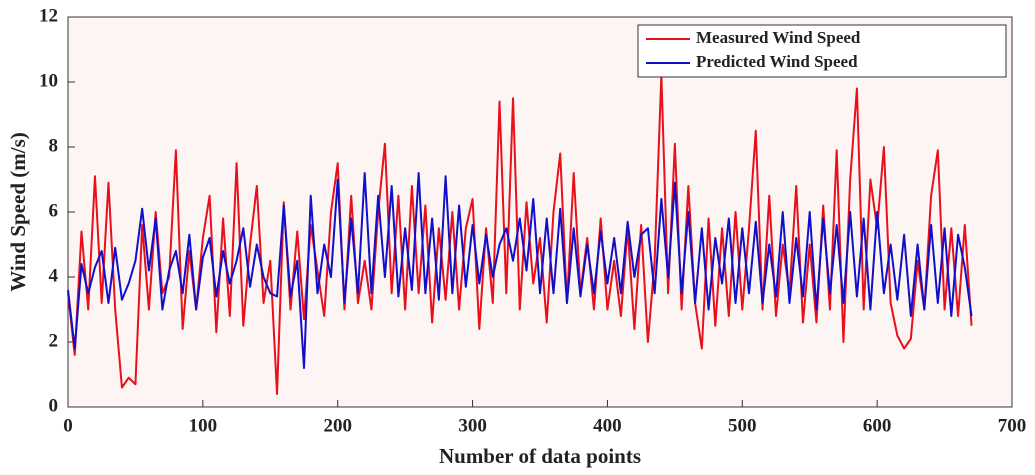 This screenshot has width=1035, height=475. I want to click on y-axis-label: Wind Speed (m/s), so click(18, 211).